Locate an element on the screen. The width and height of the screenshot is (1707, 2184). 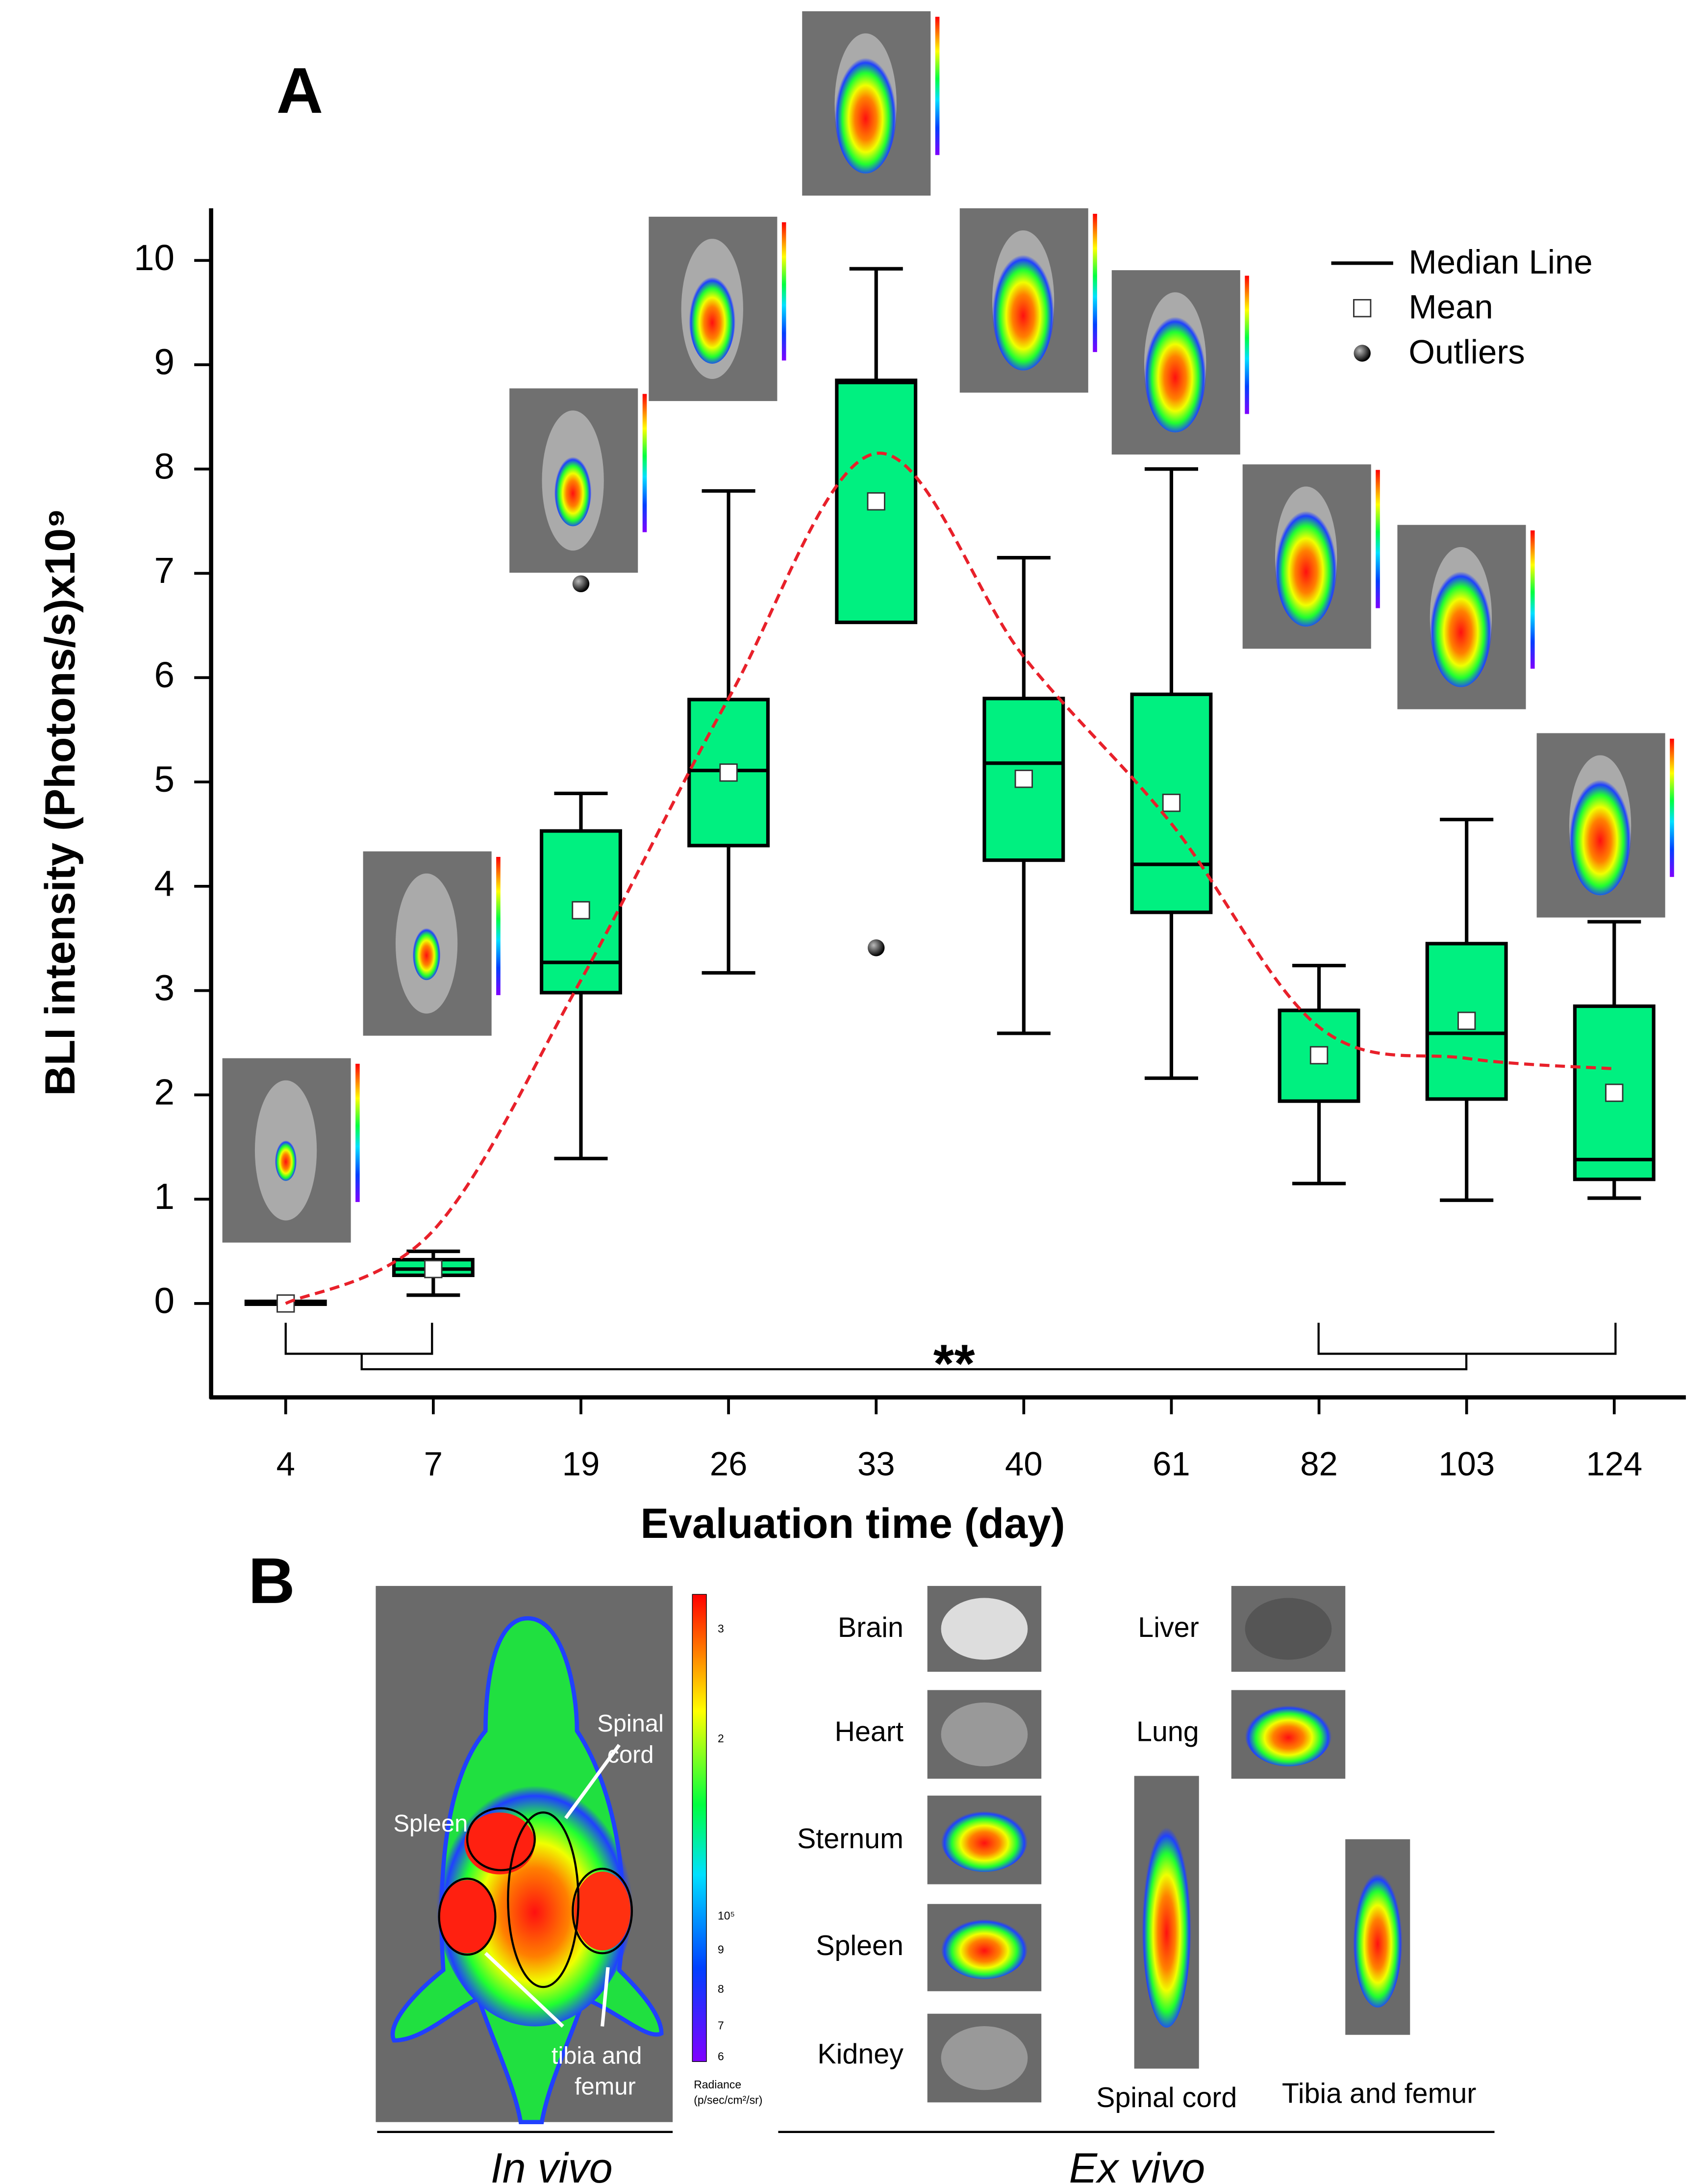
legend-mean is located at coordinates (1362, 308).